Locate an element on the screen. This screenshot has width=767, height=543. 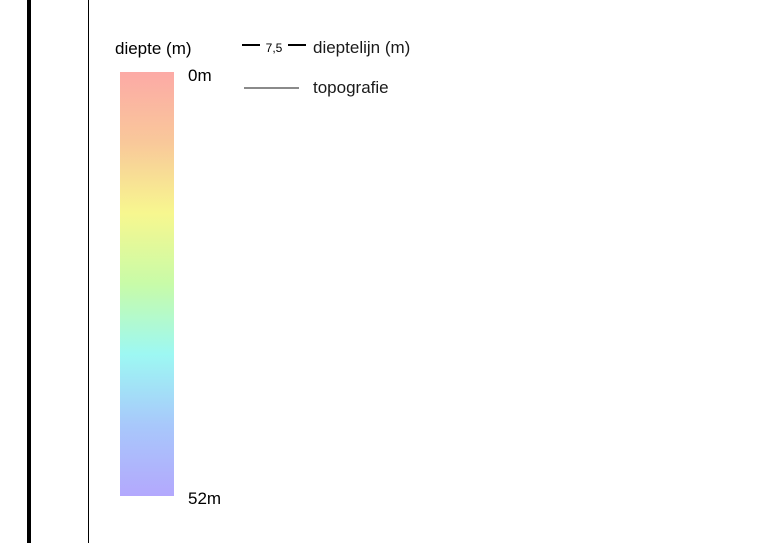
contour-line-symbol: 7,5 is located at coordinates (274, 48).